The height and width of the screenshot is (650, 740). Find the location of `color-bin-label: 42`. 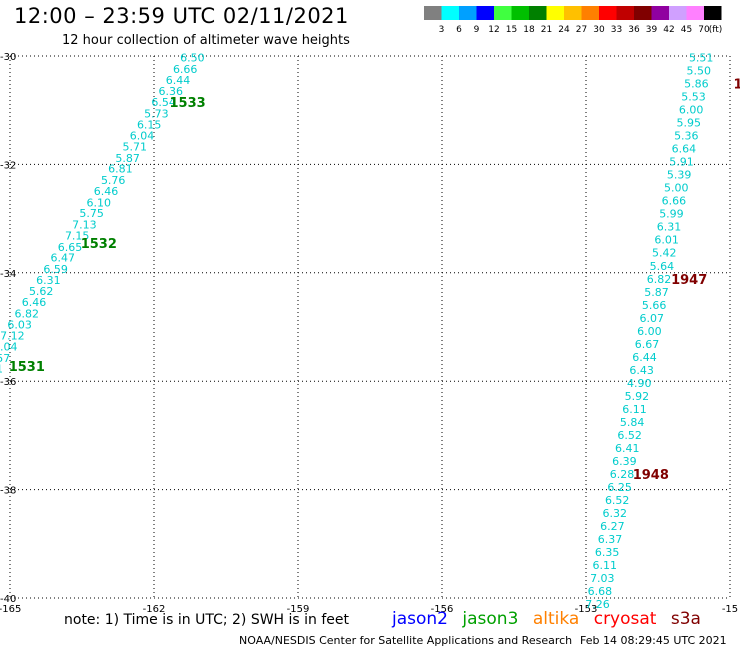

color-bin-label: 42 is located at coordinates (668, 30).